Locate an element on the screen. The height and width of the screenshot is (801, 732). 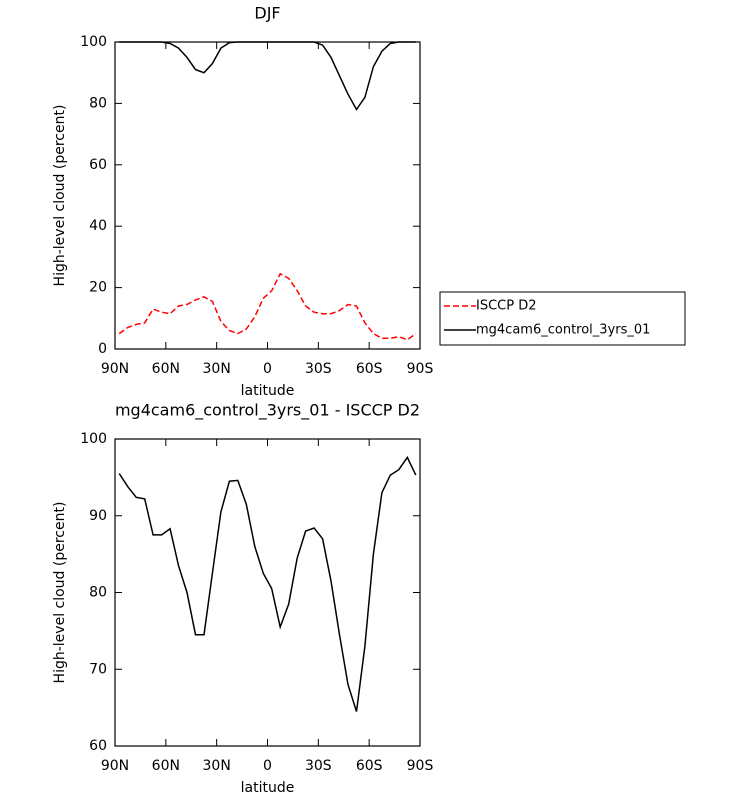
y-tick-label: 40 is located at coordinates (98, 226).